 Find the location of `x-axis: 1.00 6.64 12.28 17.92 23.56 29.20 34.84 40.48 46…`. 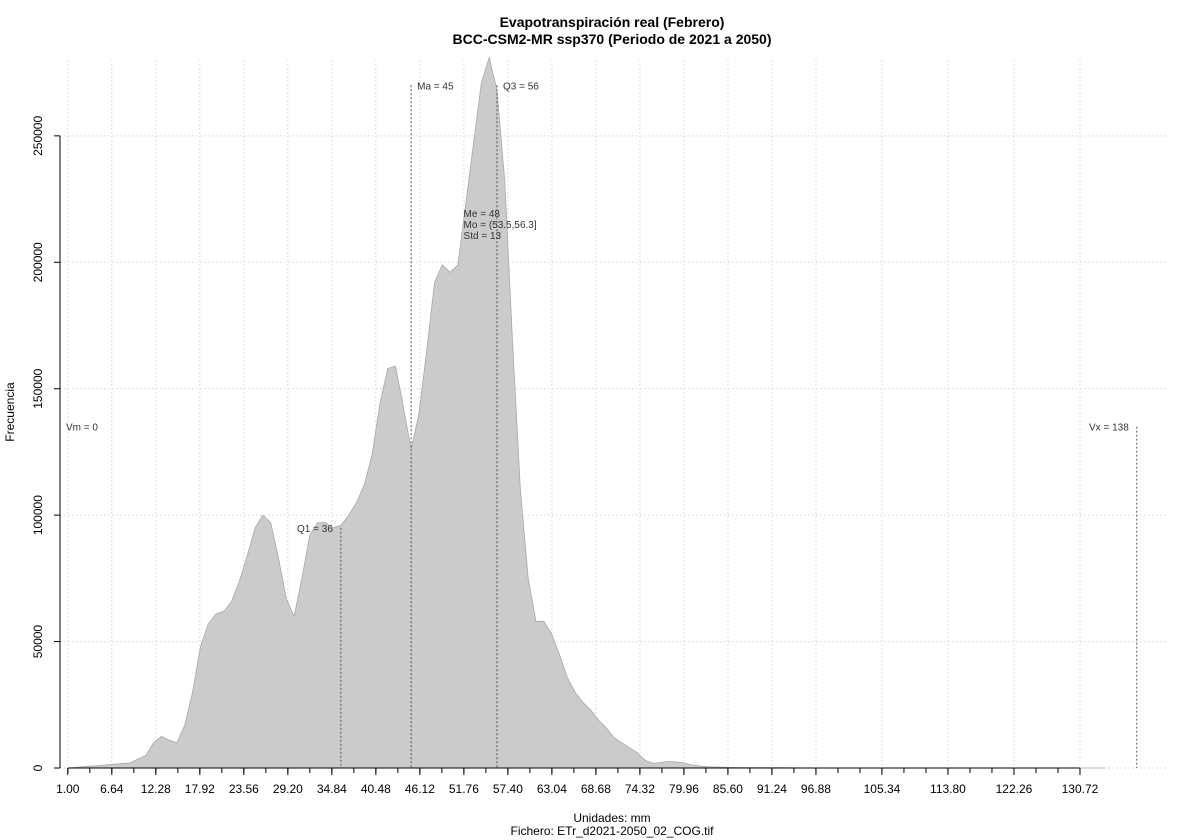

x-axis: 1.00 6.64 12.28 17.92 23.56 29.20 34.84 40.48 46… is located at coordinates (577, 781).